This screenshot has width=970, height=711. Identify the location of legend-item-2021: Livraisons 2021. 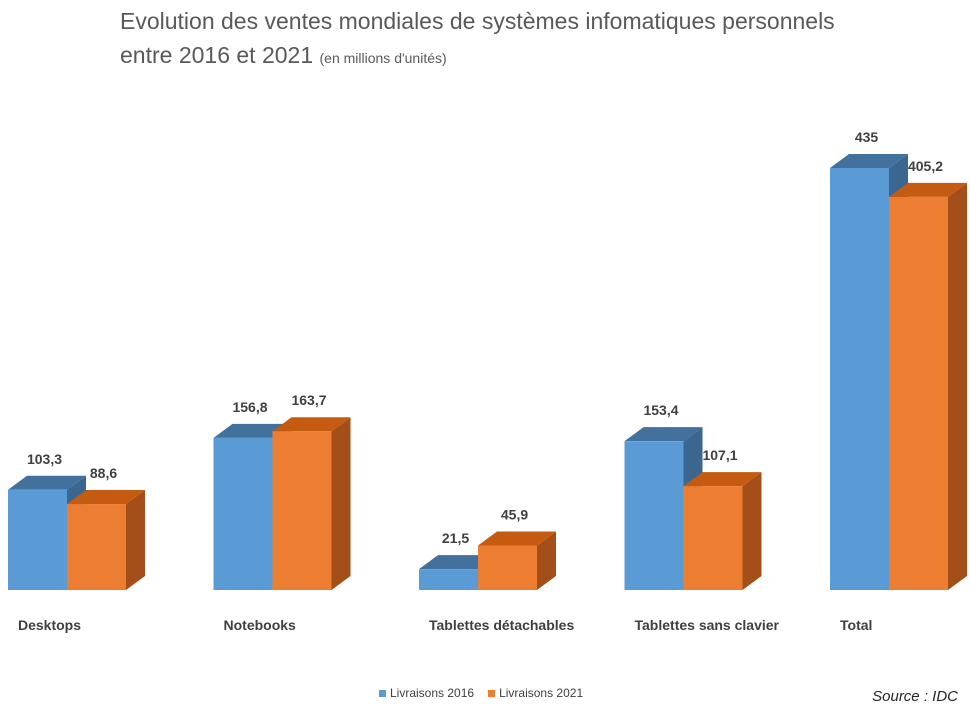
(535, 693).